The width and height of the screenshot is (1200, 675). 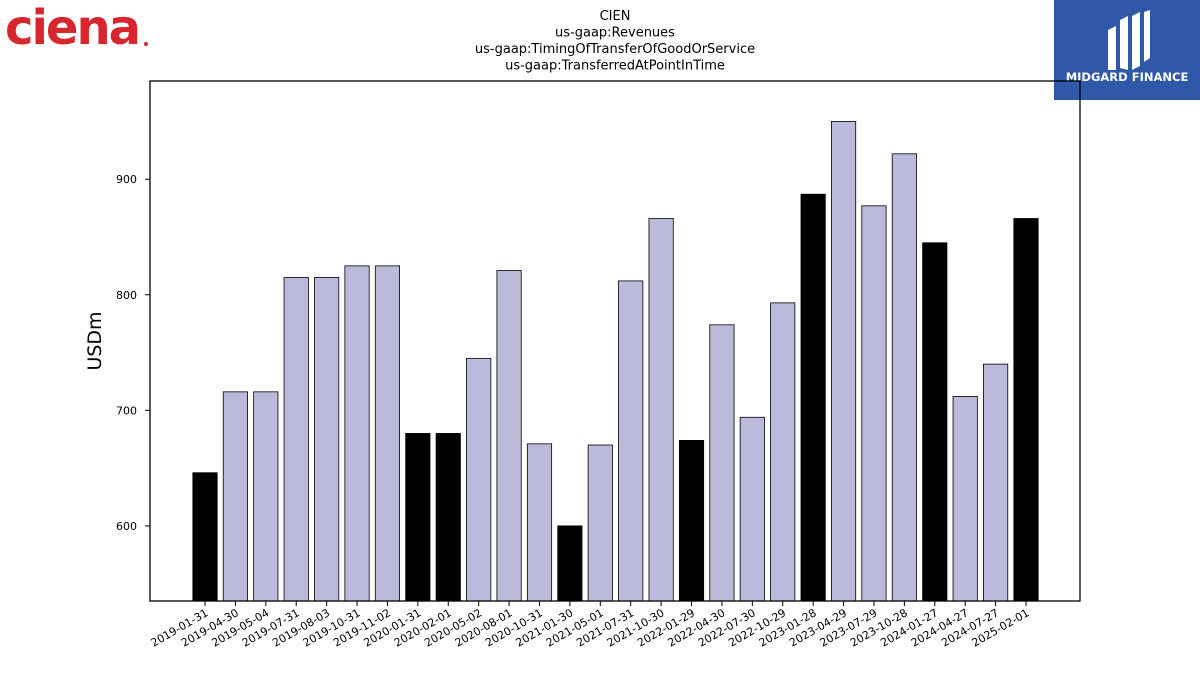 I want to click on y-tick-label: 900, so click(x=126, y=179).